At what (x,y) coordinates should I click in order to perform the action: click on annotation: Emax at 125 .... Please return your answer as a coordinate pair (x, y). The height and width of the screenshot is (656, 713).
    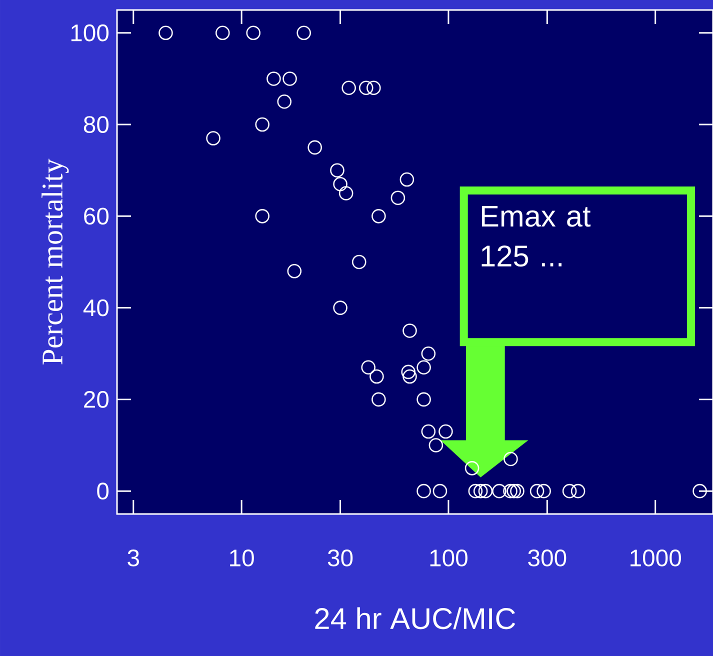
    Looking at the image, I should click on (536, 236).